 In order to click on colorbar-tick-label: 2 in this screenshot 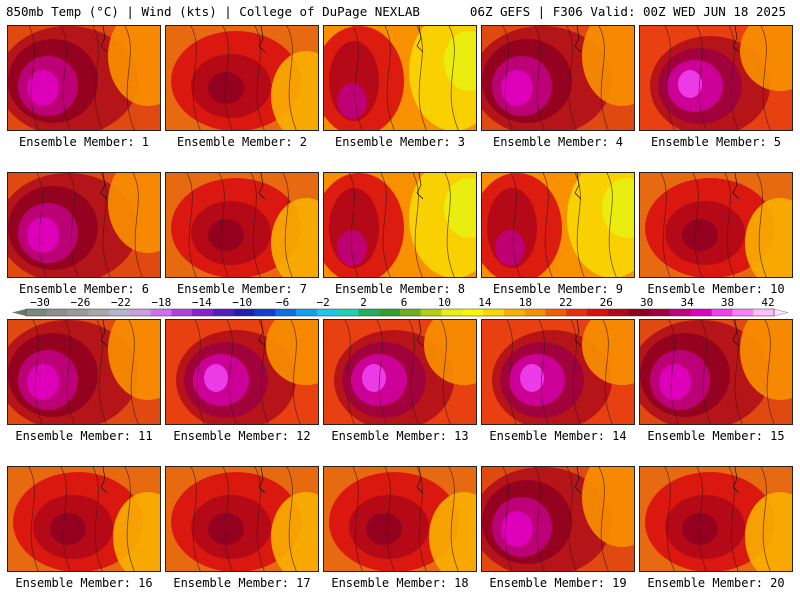, I will do `click(363, 302)`.